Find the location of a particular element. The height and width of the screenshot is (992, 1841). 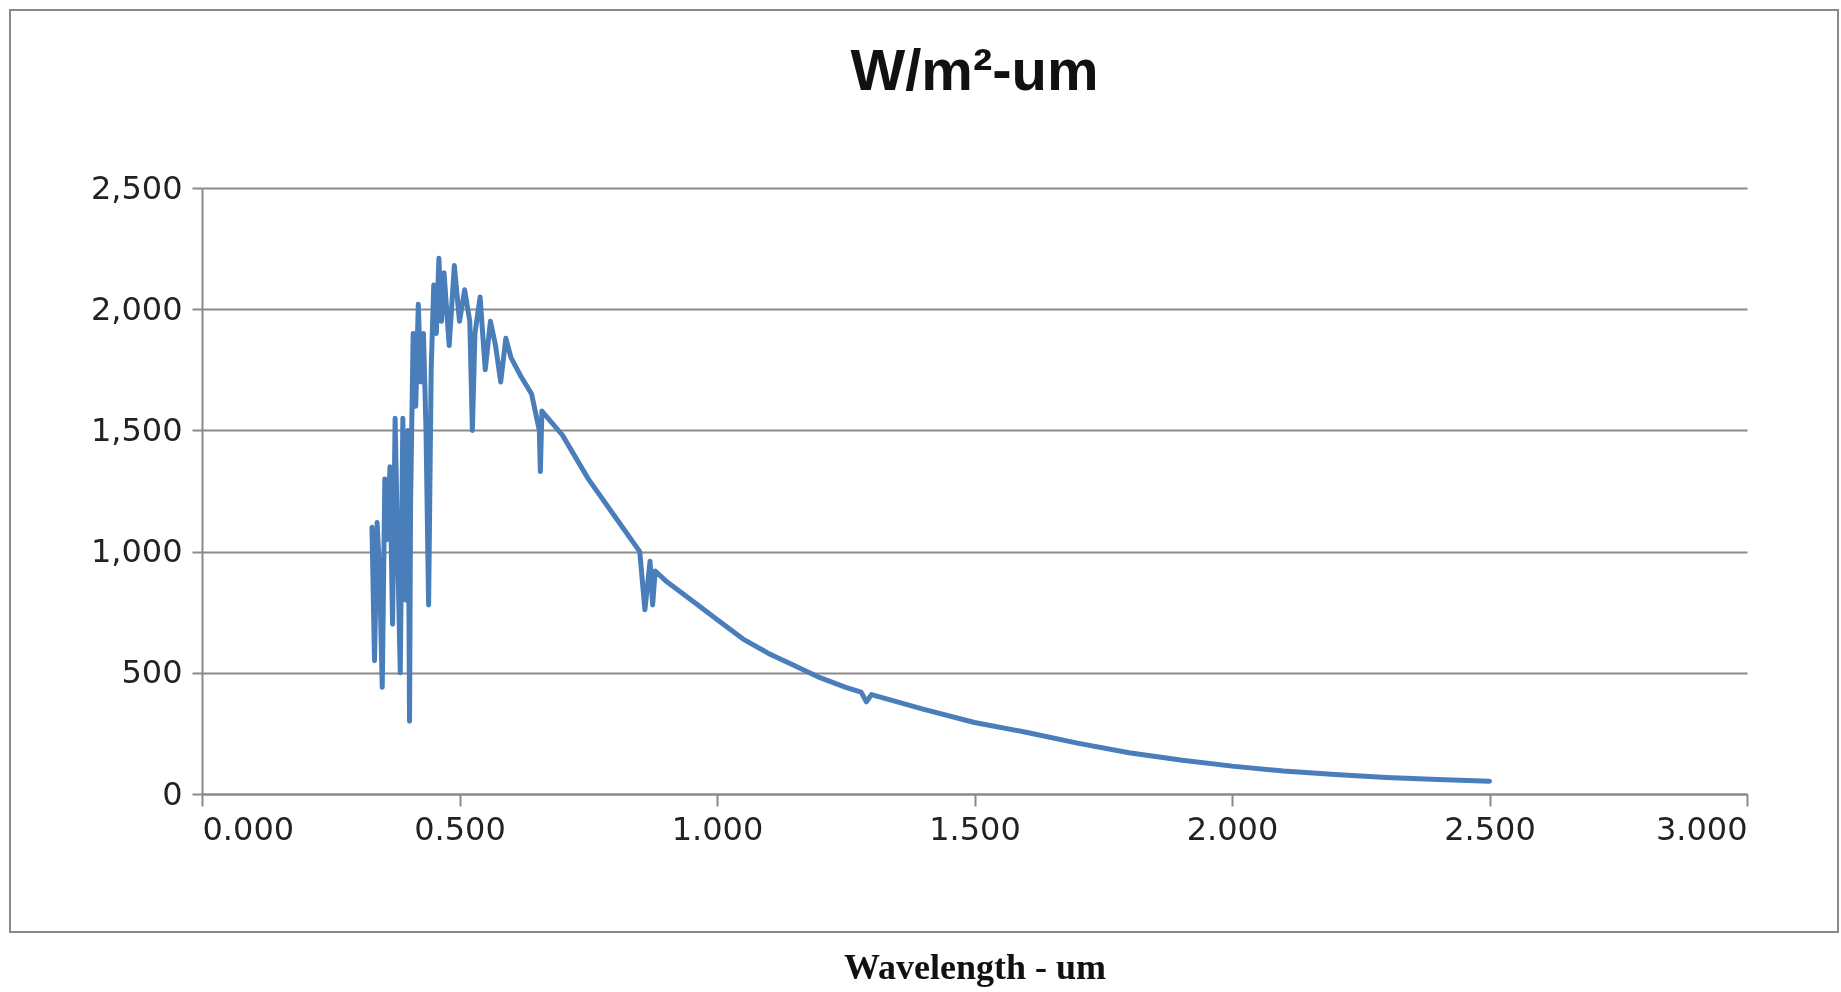

x-tick-label: 1.500 is located at coordinates (975, 828).